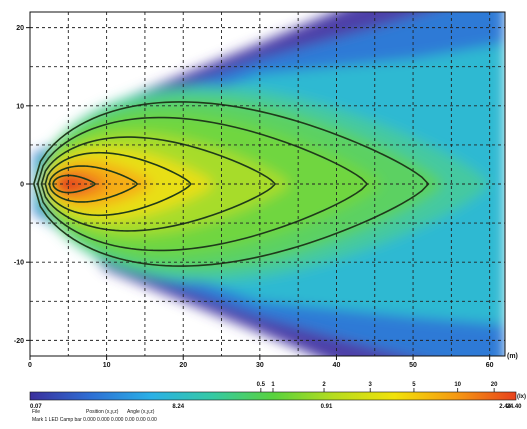 The width and height of the screenshot is (527, 429). Describe the element at coordinates (261, 385) in the screenshot. I see `colorbar-marker-label: 0.5` at that location.